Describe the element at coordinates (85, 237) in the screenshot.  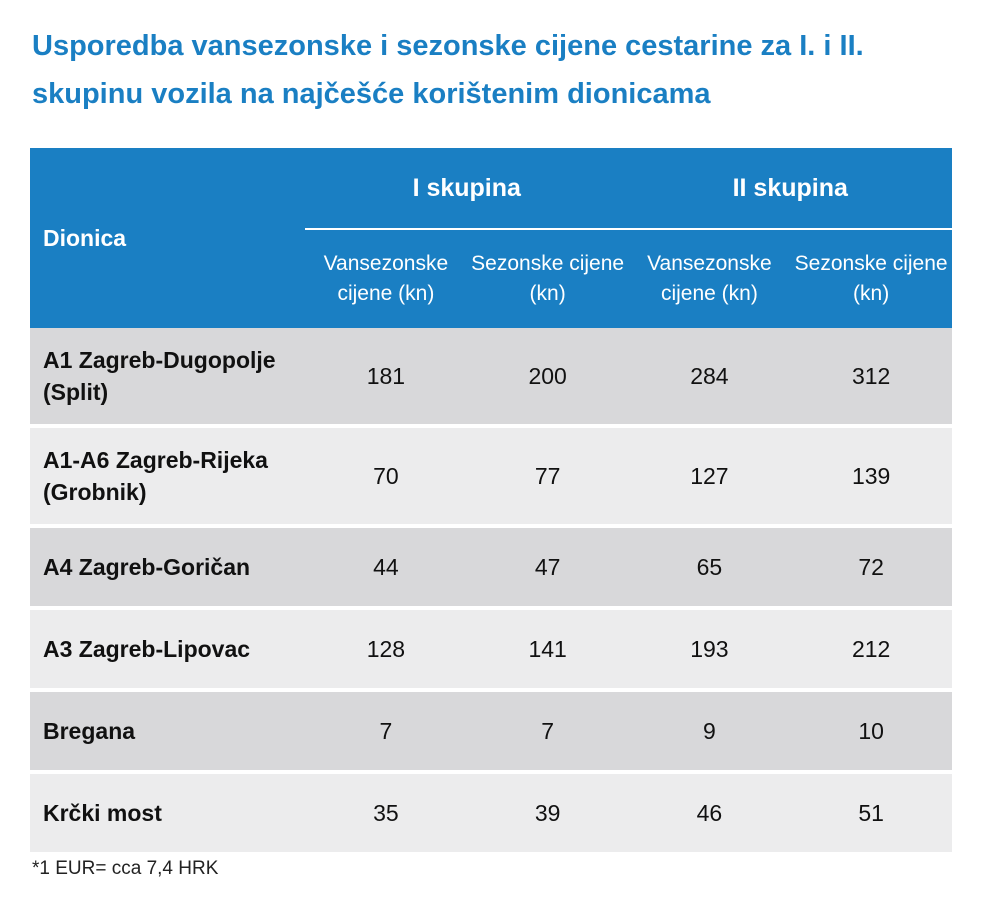
I see `column-header-section: Dionica` at that location.